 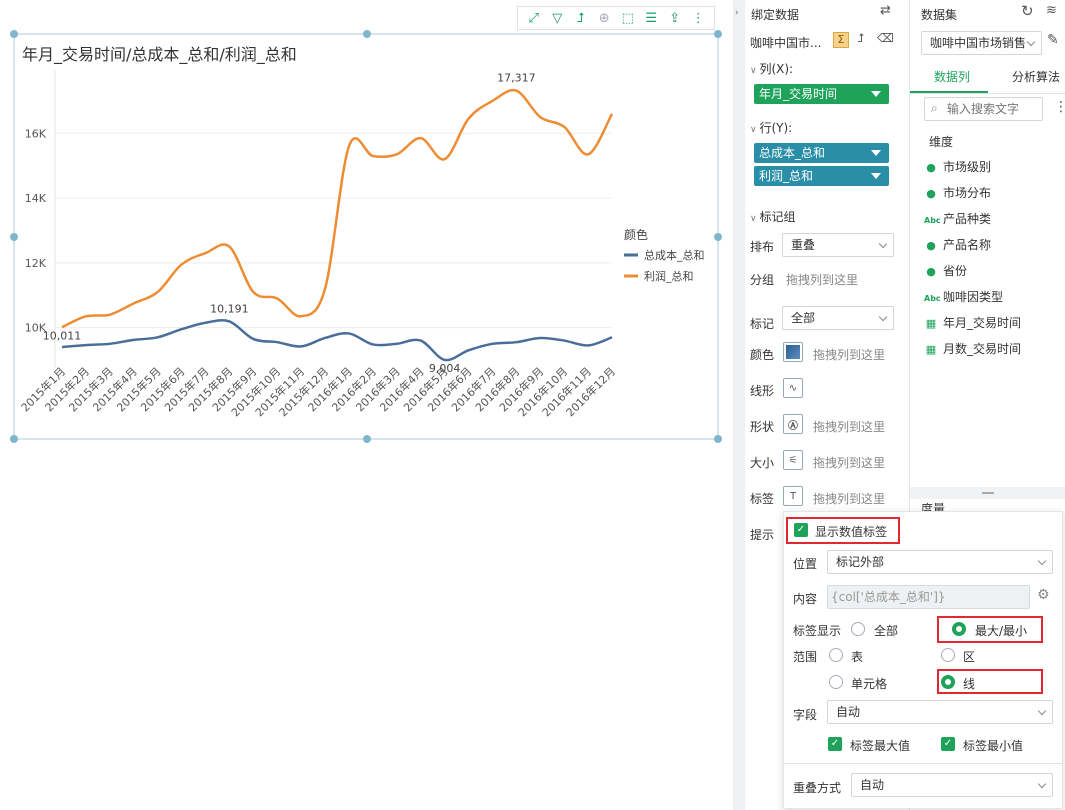 I want to click on list-icon: ☰, so click(x=651, y=18).